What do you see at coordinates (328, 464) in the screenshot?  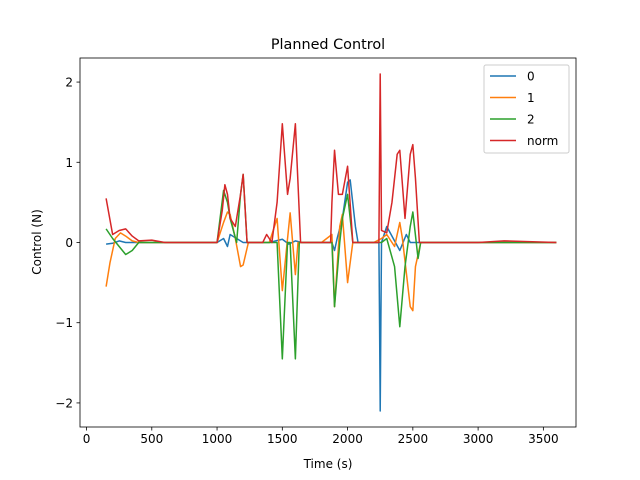 I see `x-axis-label: Time (s)` at bounding box center [328, 464].